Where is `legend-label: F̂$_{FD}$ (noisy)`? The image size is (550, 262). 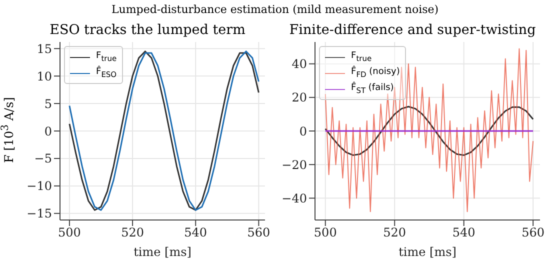 legend-label: F̂$_{FD}$ (noisy) is located at coordinates (375, 73).